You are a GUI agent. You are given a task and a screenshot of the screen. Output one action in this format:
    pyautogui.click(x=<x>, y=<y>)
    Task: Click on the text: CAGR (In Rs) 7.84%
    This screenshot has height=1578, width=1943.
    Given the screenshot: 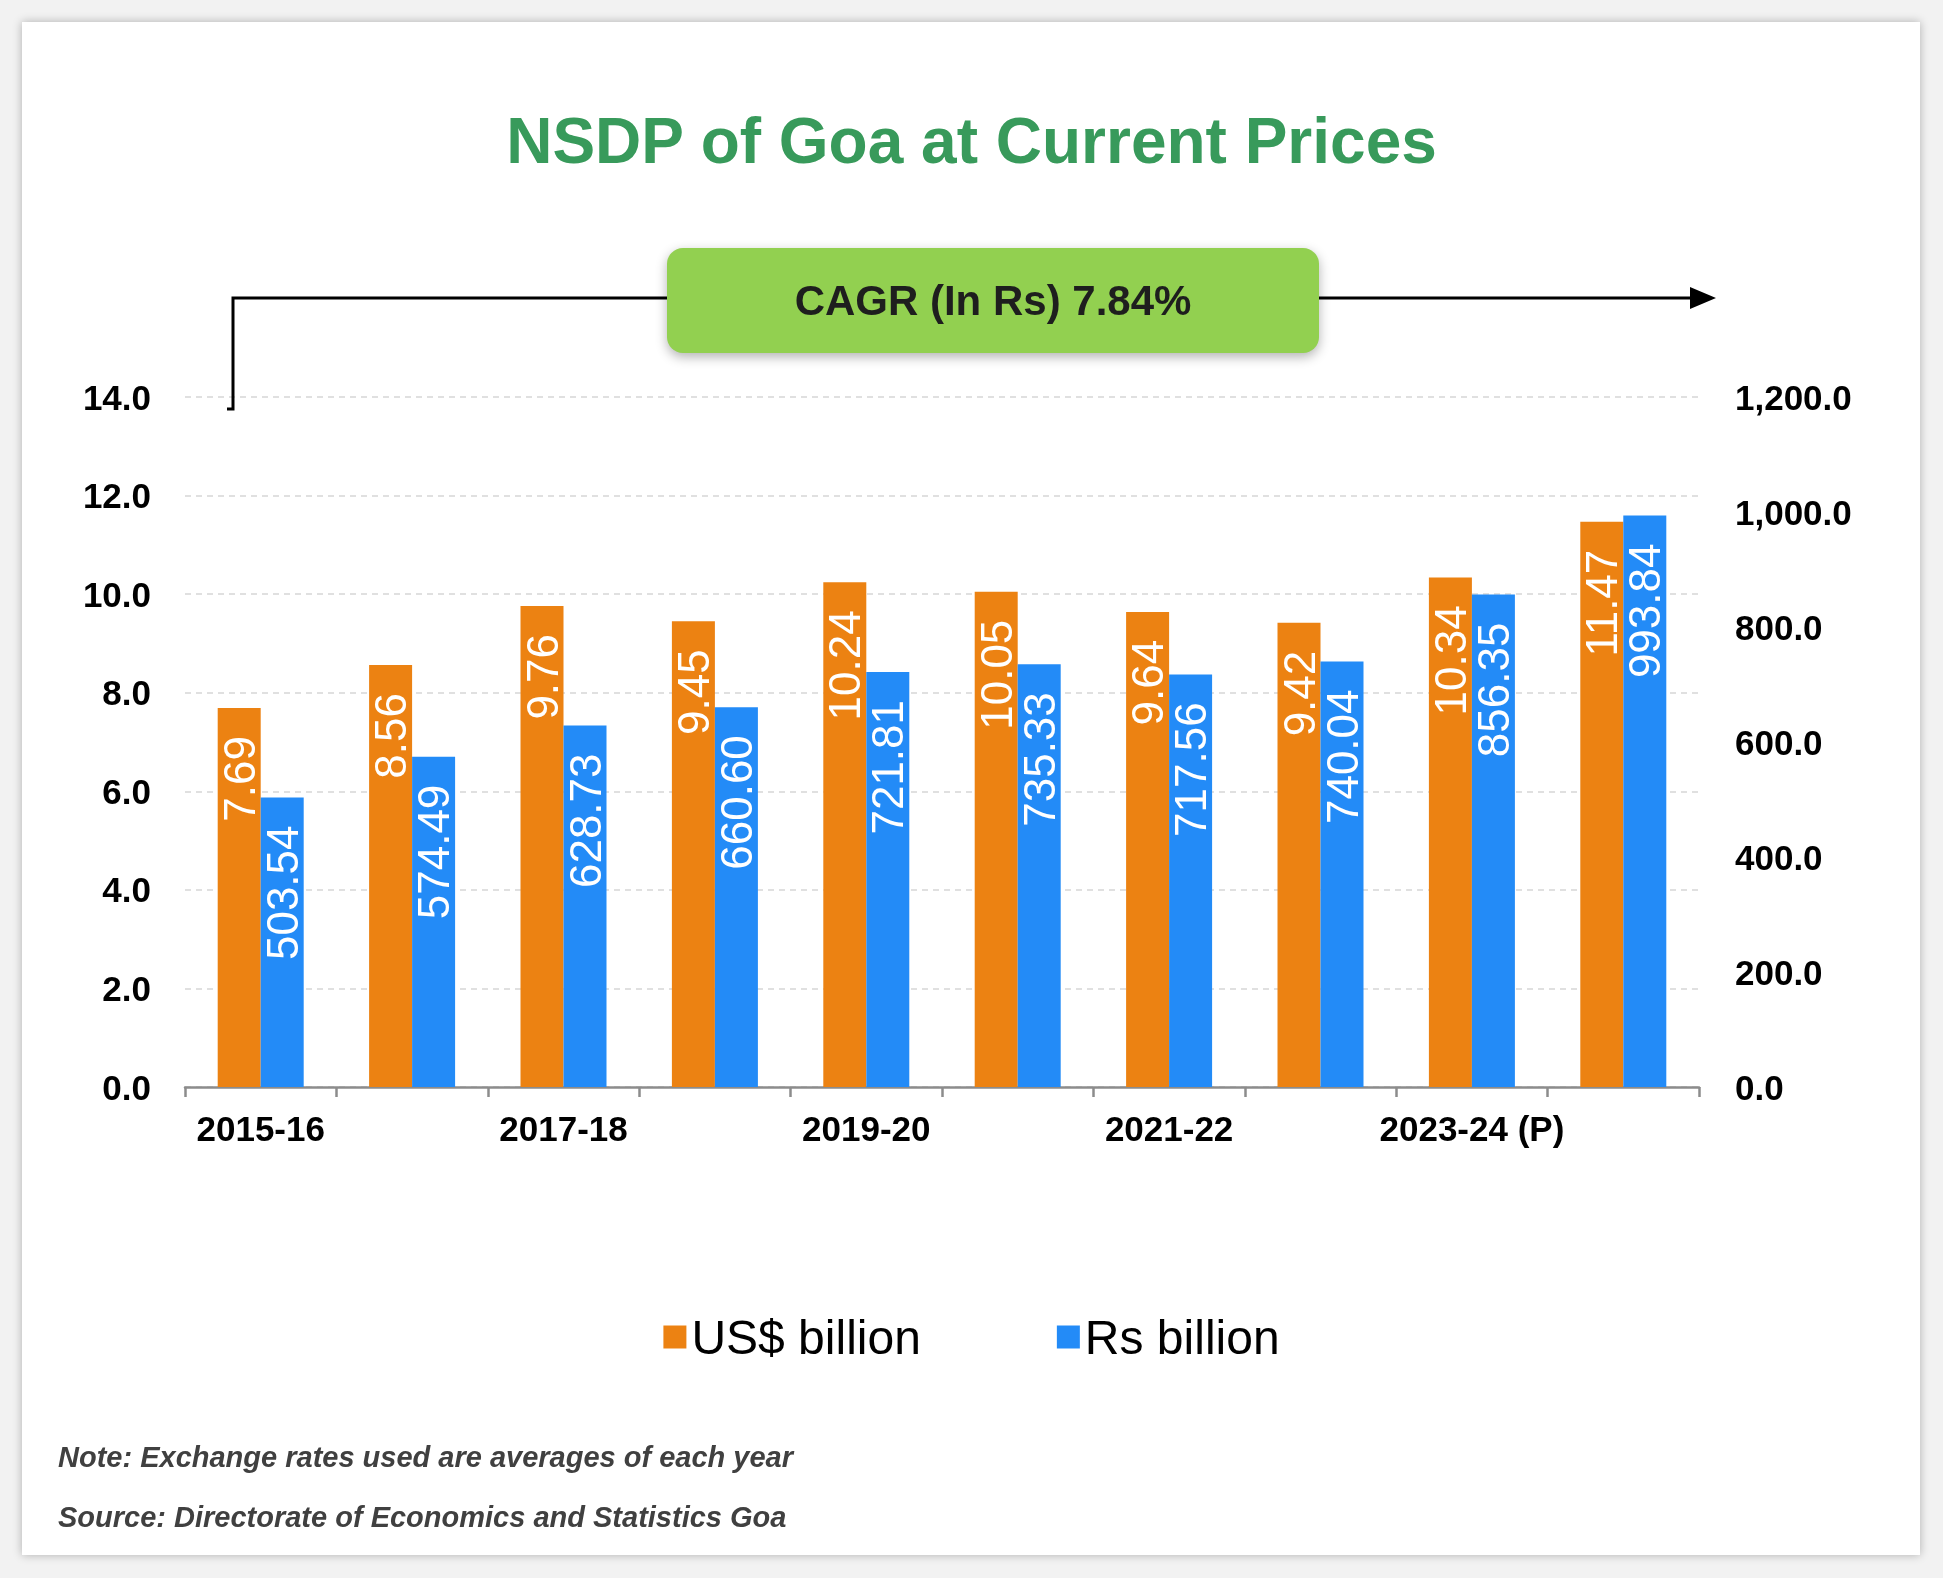 What is the action you would take?
    pyautogui.click(x=993, y=300)
    